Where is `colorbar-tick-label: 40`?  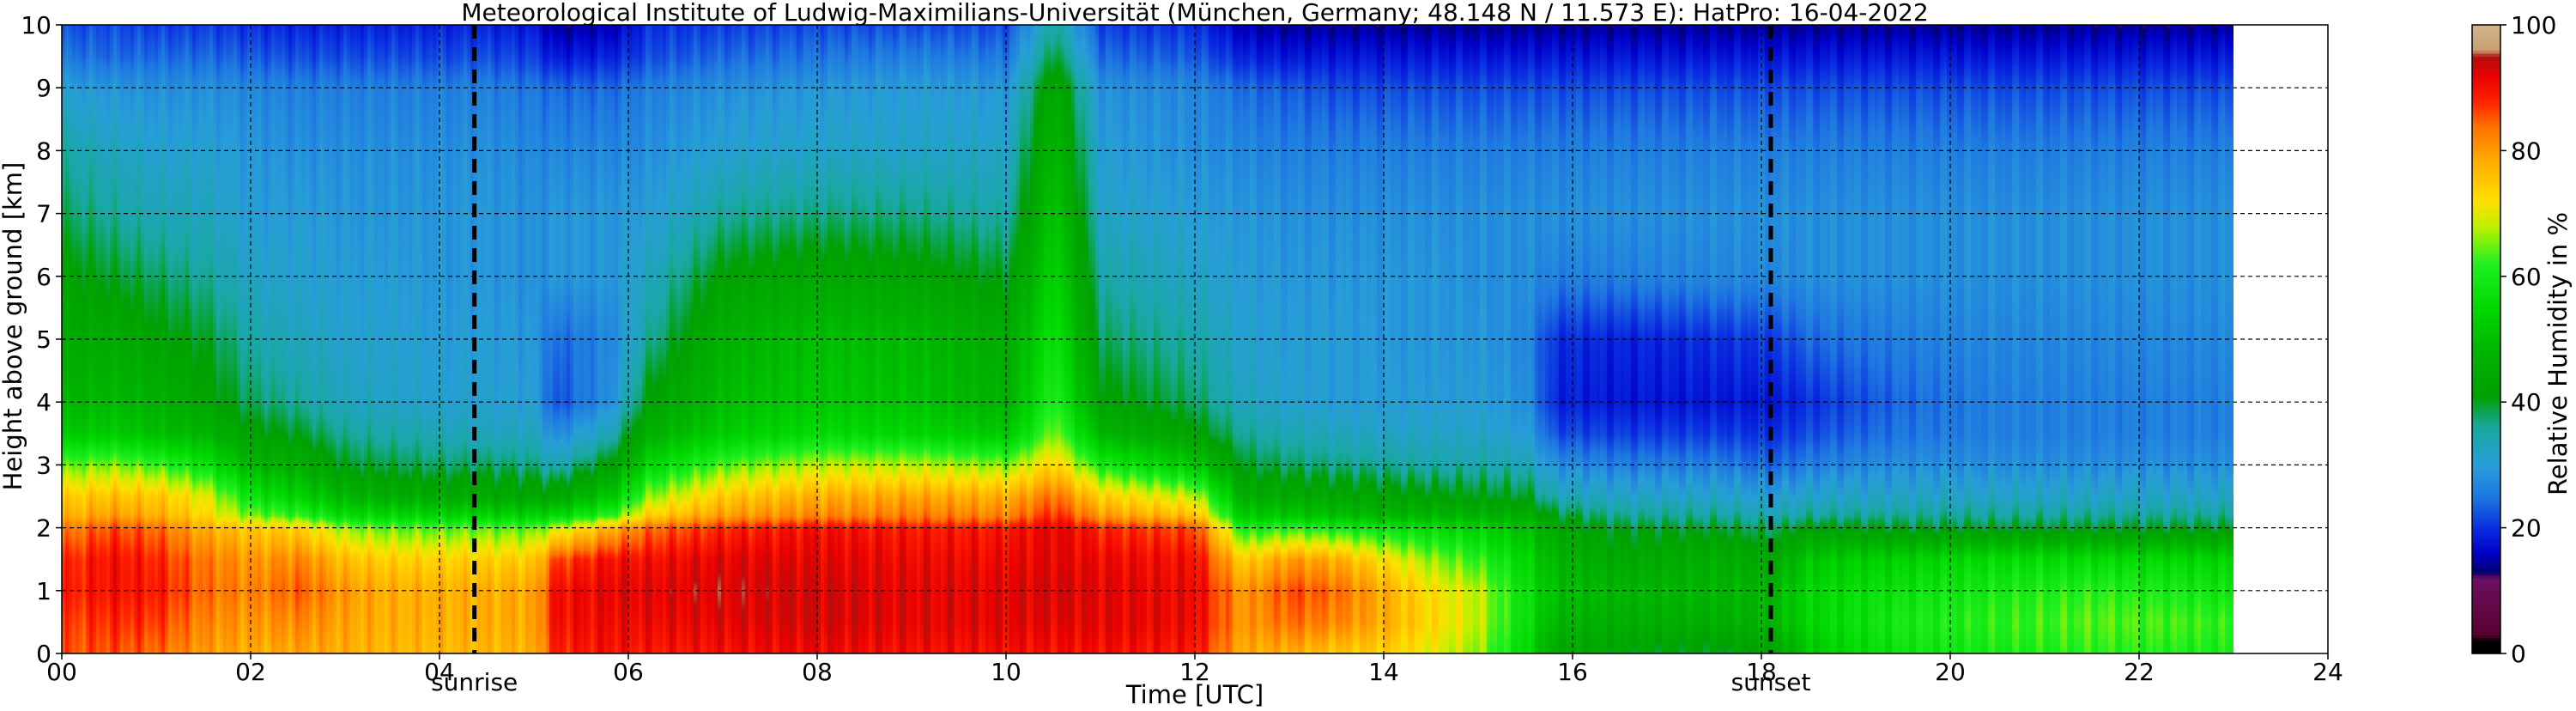 colorbar-tick-label: 40 is located at coordinates (2526, 402).